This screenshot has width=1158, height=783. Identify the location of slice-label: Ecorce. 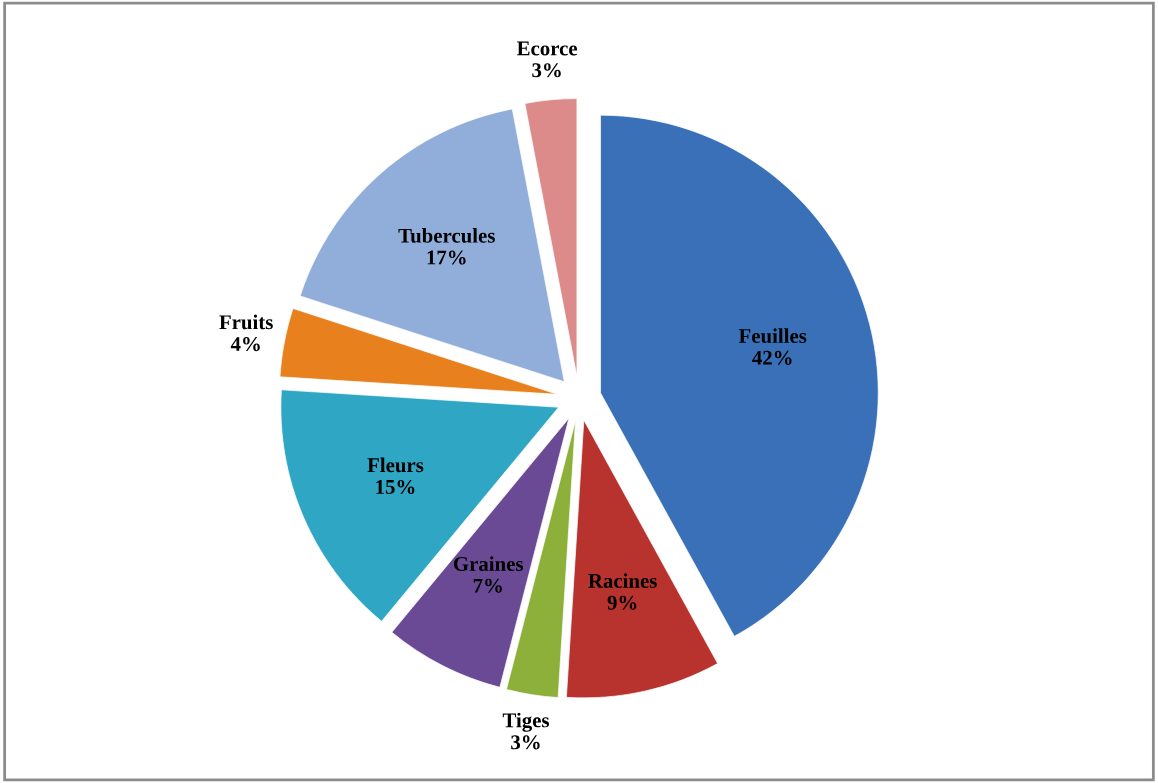
(547, 48).